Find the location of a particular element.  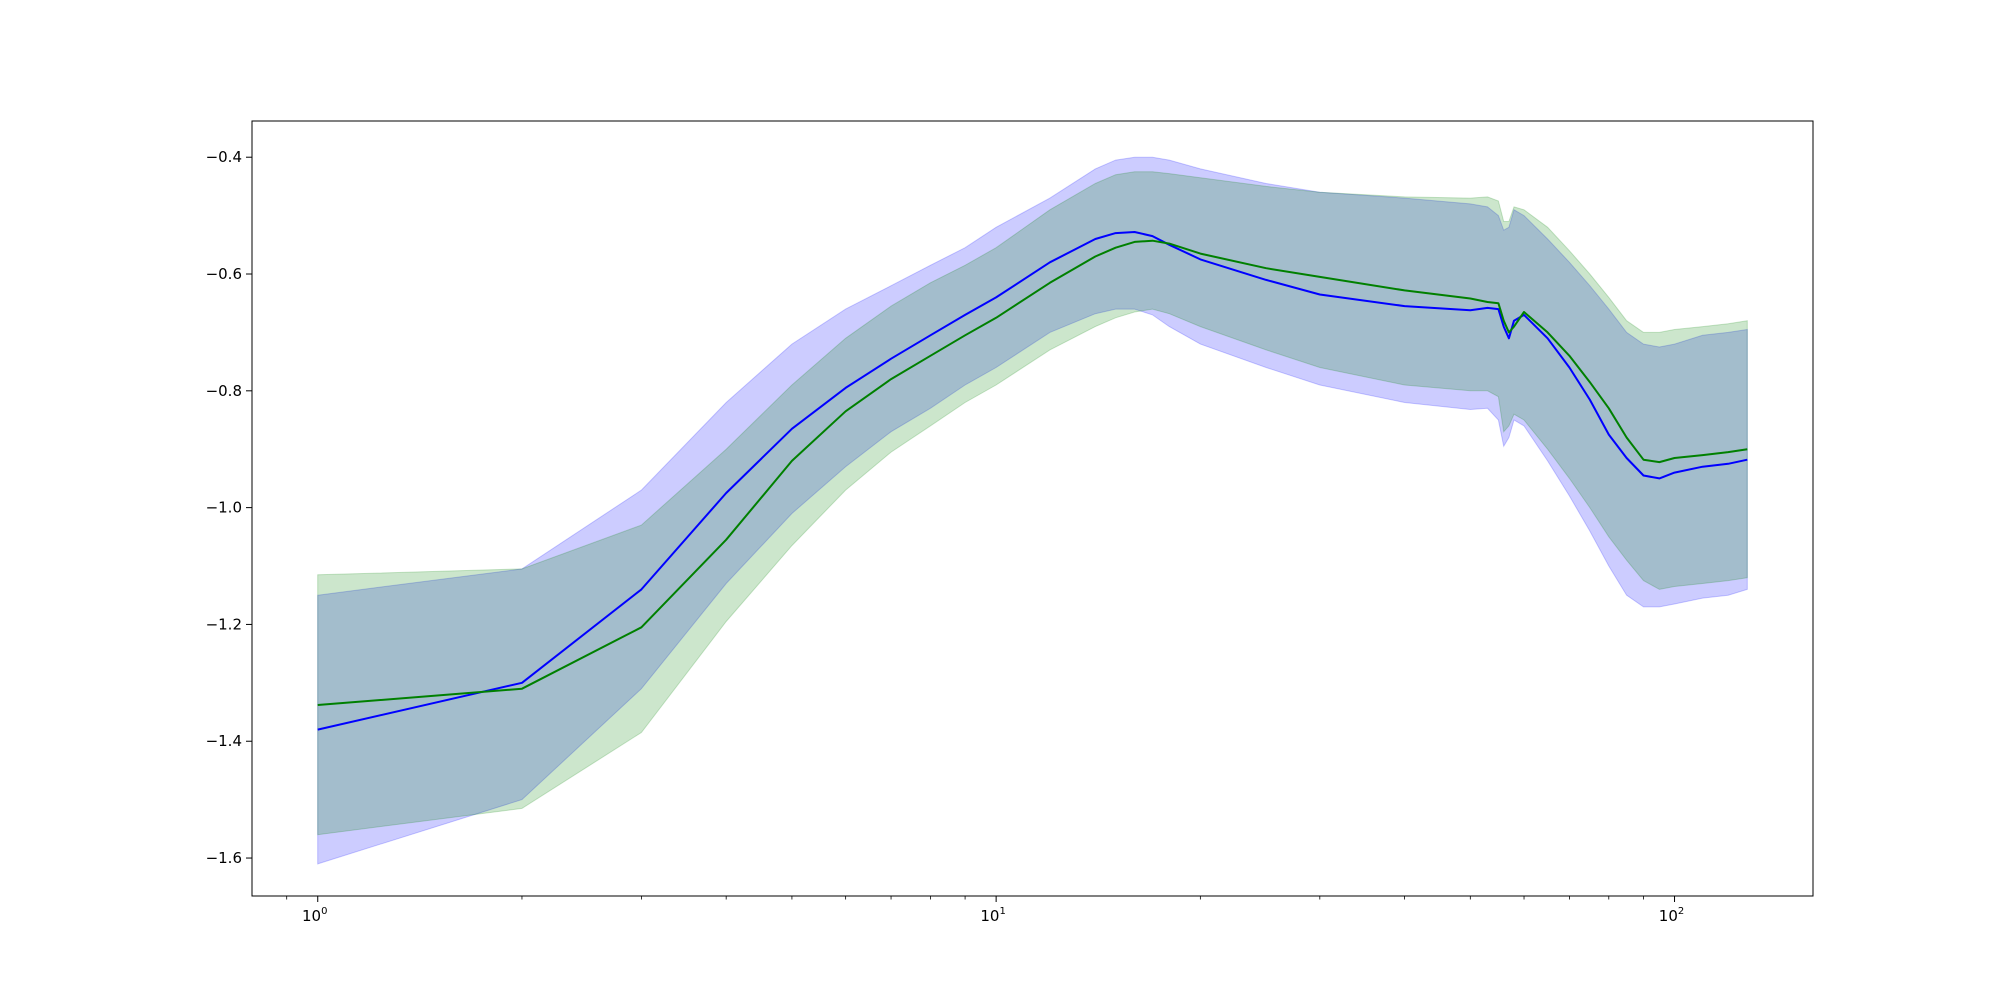

x-tick-label: 10¹ is located at coordinates (992, 915).